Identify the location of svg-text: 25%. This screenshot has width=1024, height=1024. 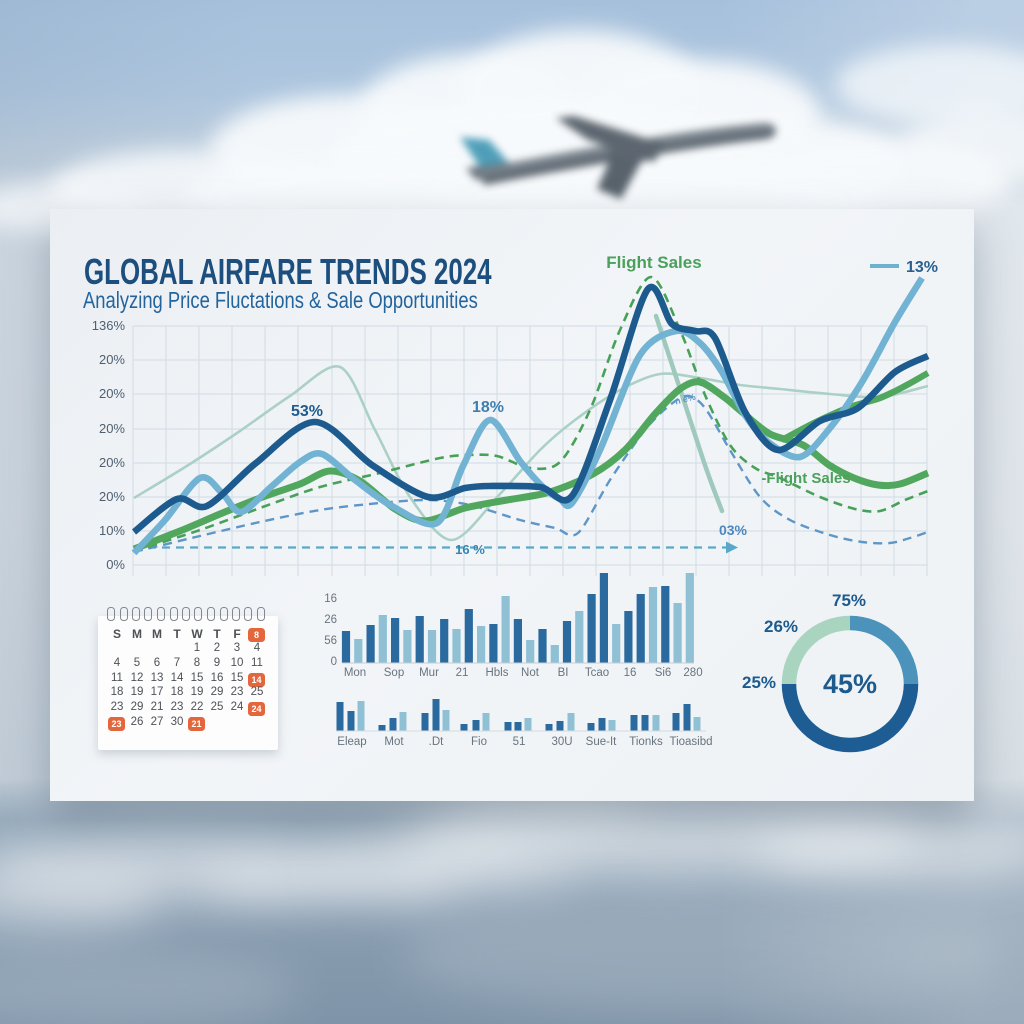
(759, 682).